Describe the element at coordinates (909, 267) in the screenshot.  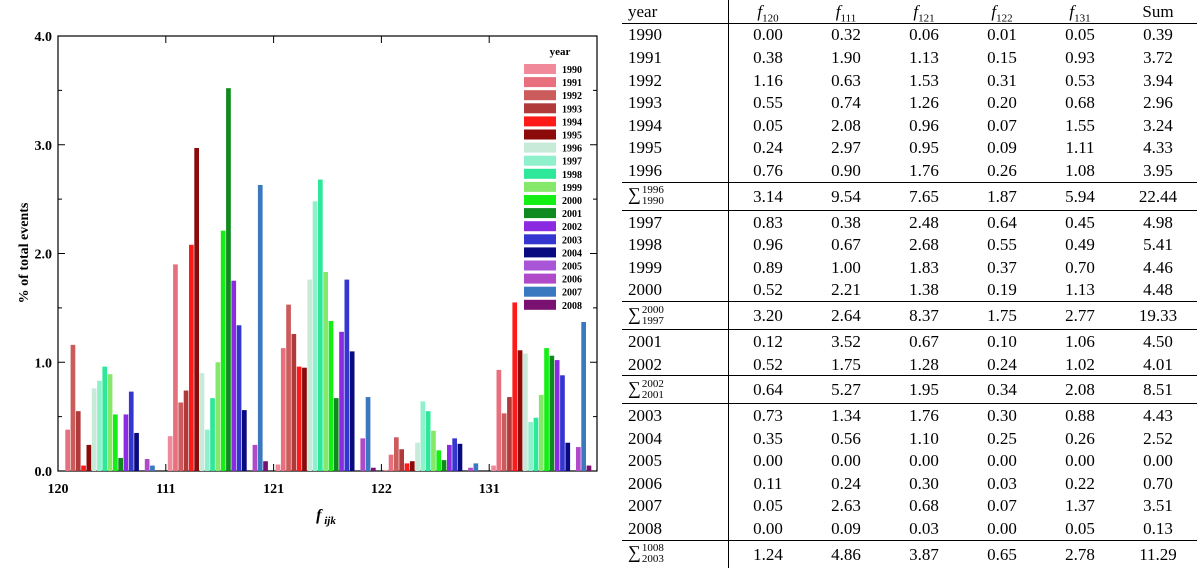
I see `table-row: 1999 0.89 1.00 1.83 0.37 0.70 4.46` at that location.